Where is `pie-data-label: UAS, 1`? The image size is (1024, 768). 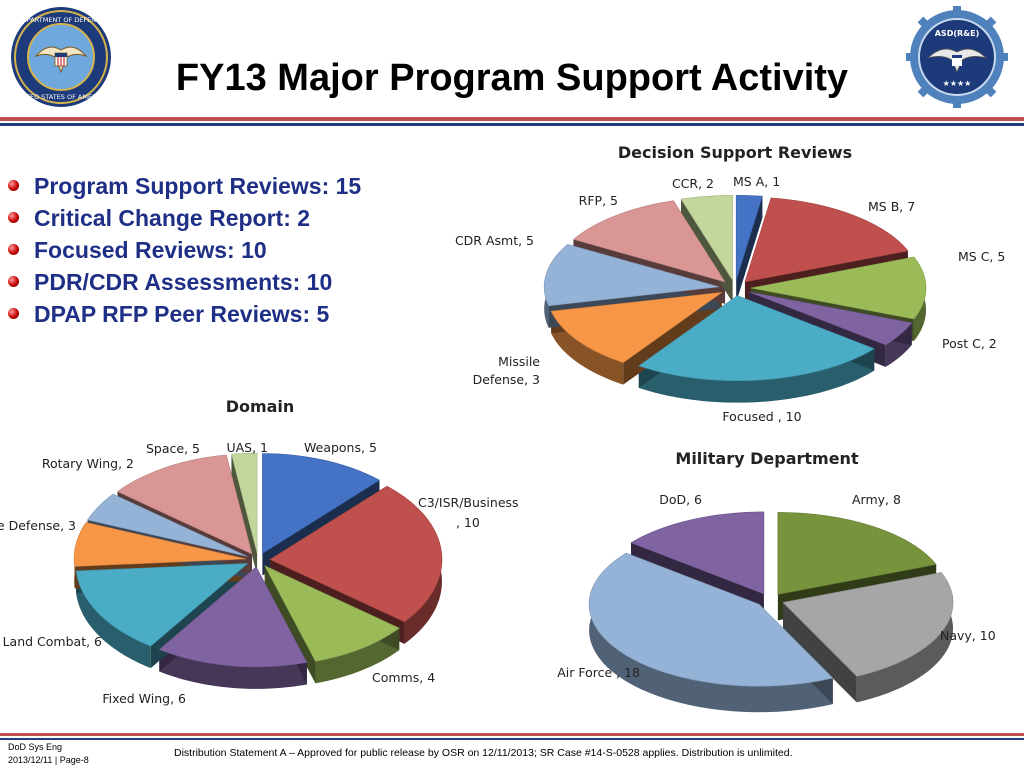
pie-data-label: UAS, 1 is located at coordinates (247, 447).